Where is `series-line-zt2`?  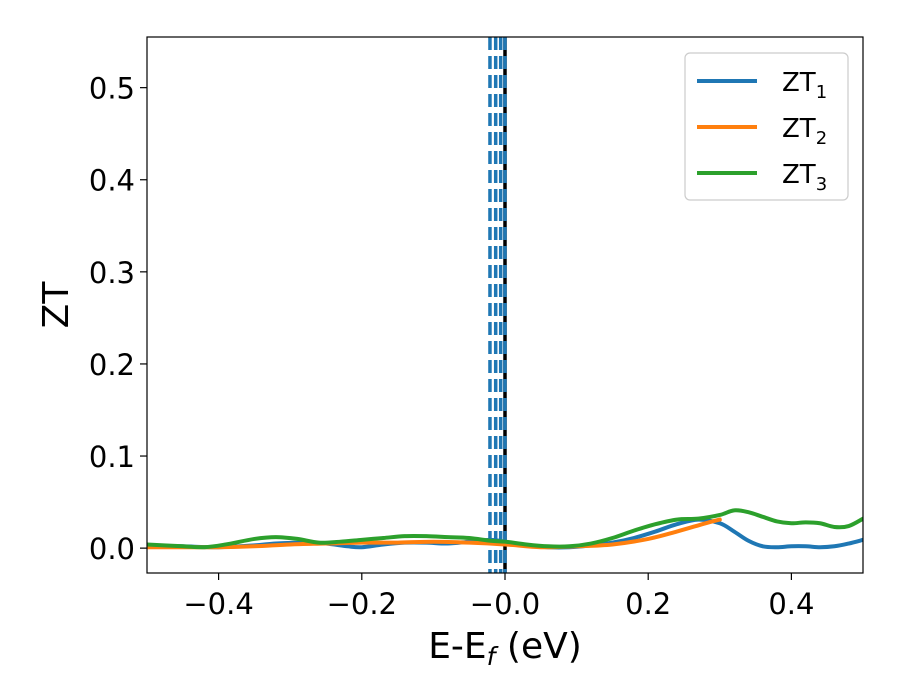 series-line-zt2 is located at coordinates (434, 533).